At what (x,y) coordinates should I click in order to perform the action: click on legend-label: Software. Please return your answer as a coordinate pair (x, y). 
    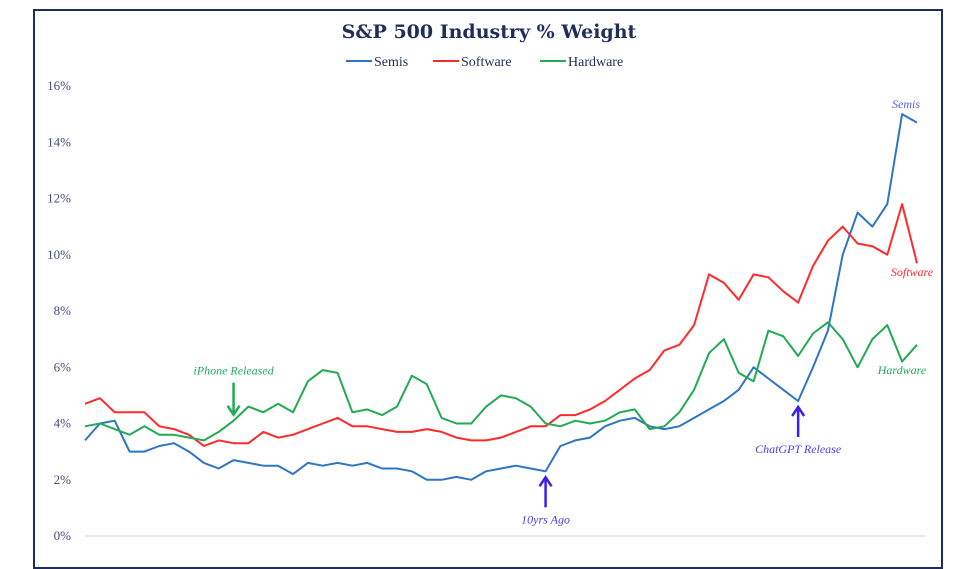
    Looking at the image, I should click on (486, 62).